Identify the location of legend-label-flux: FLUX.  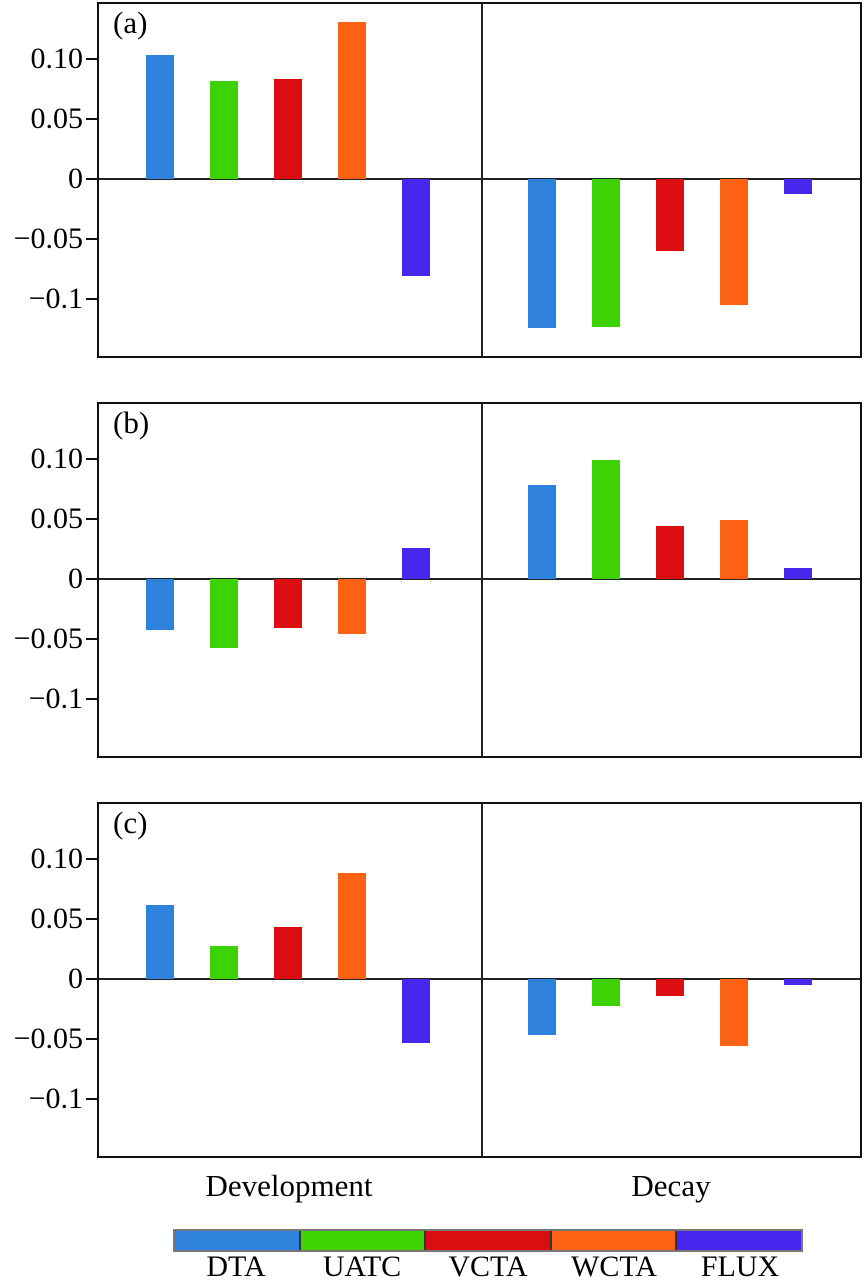
(740, 1266).